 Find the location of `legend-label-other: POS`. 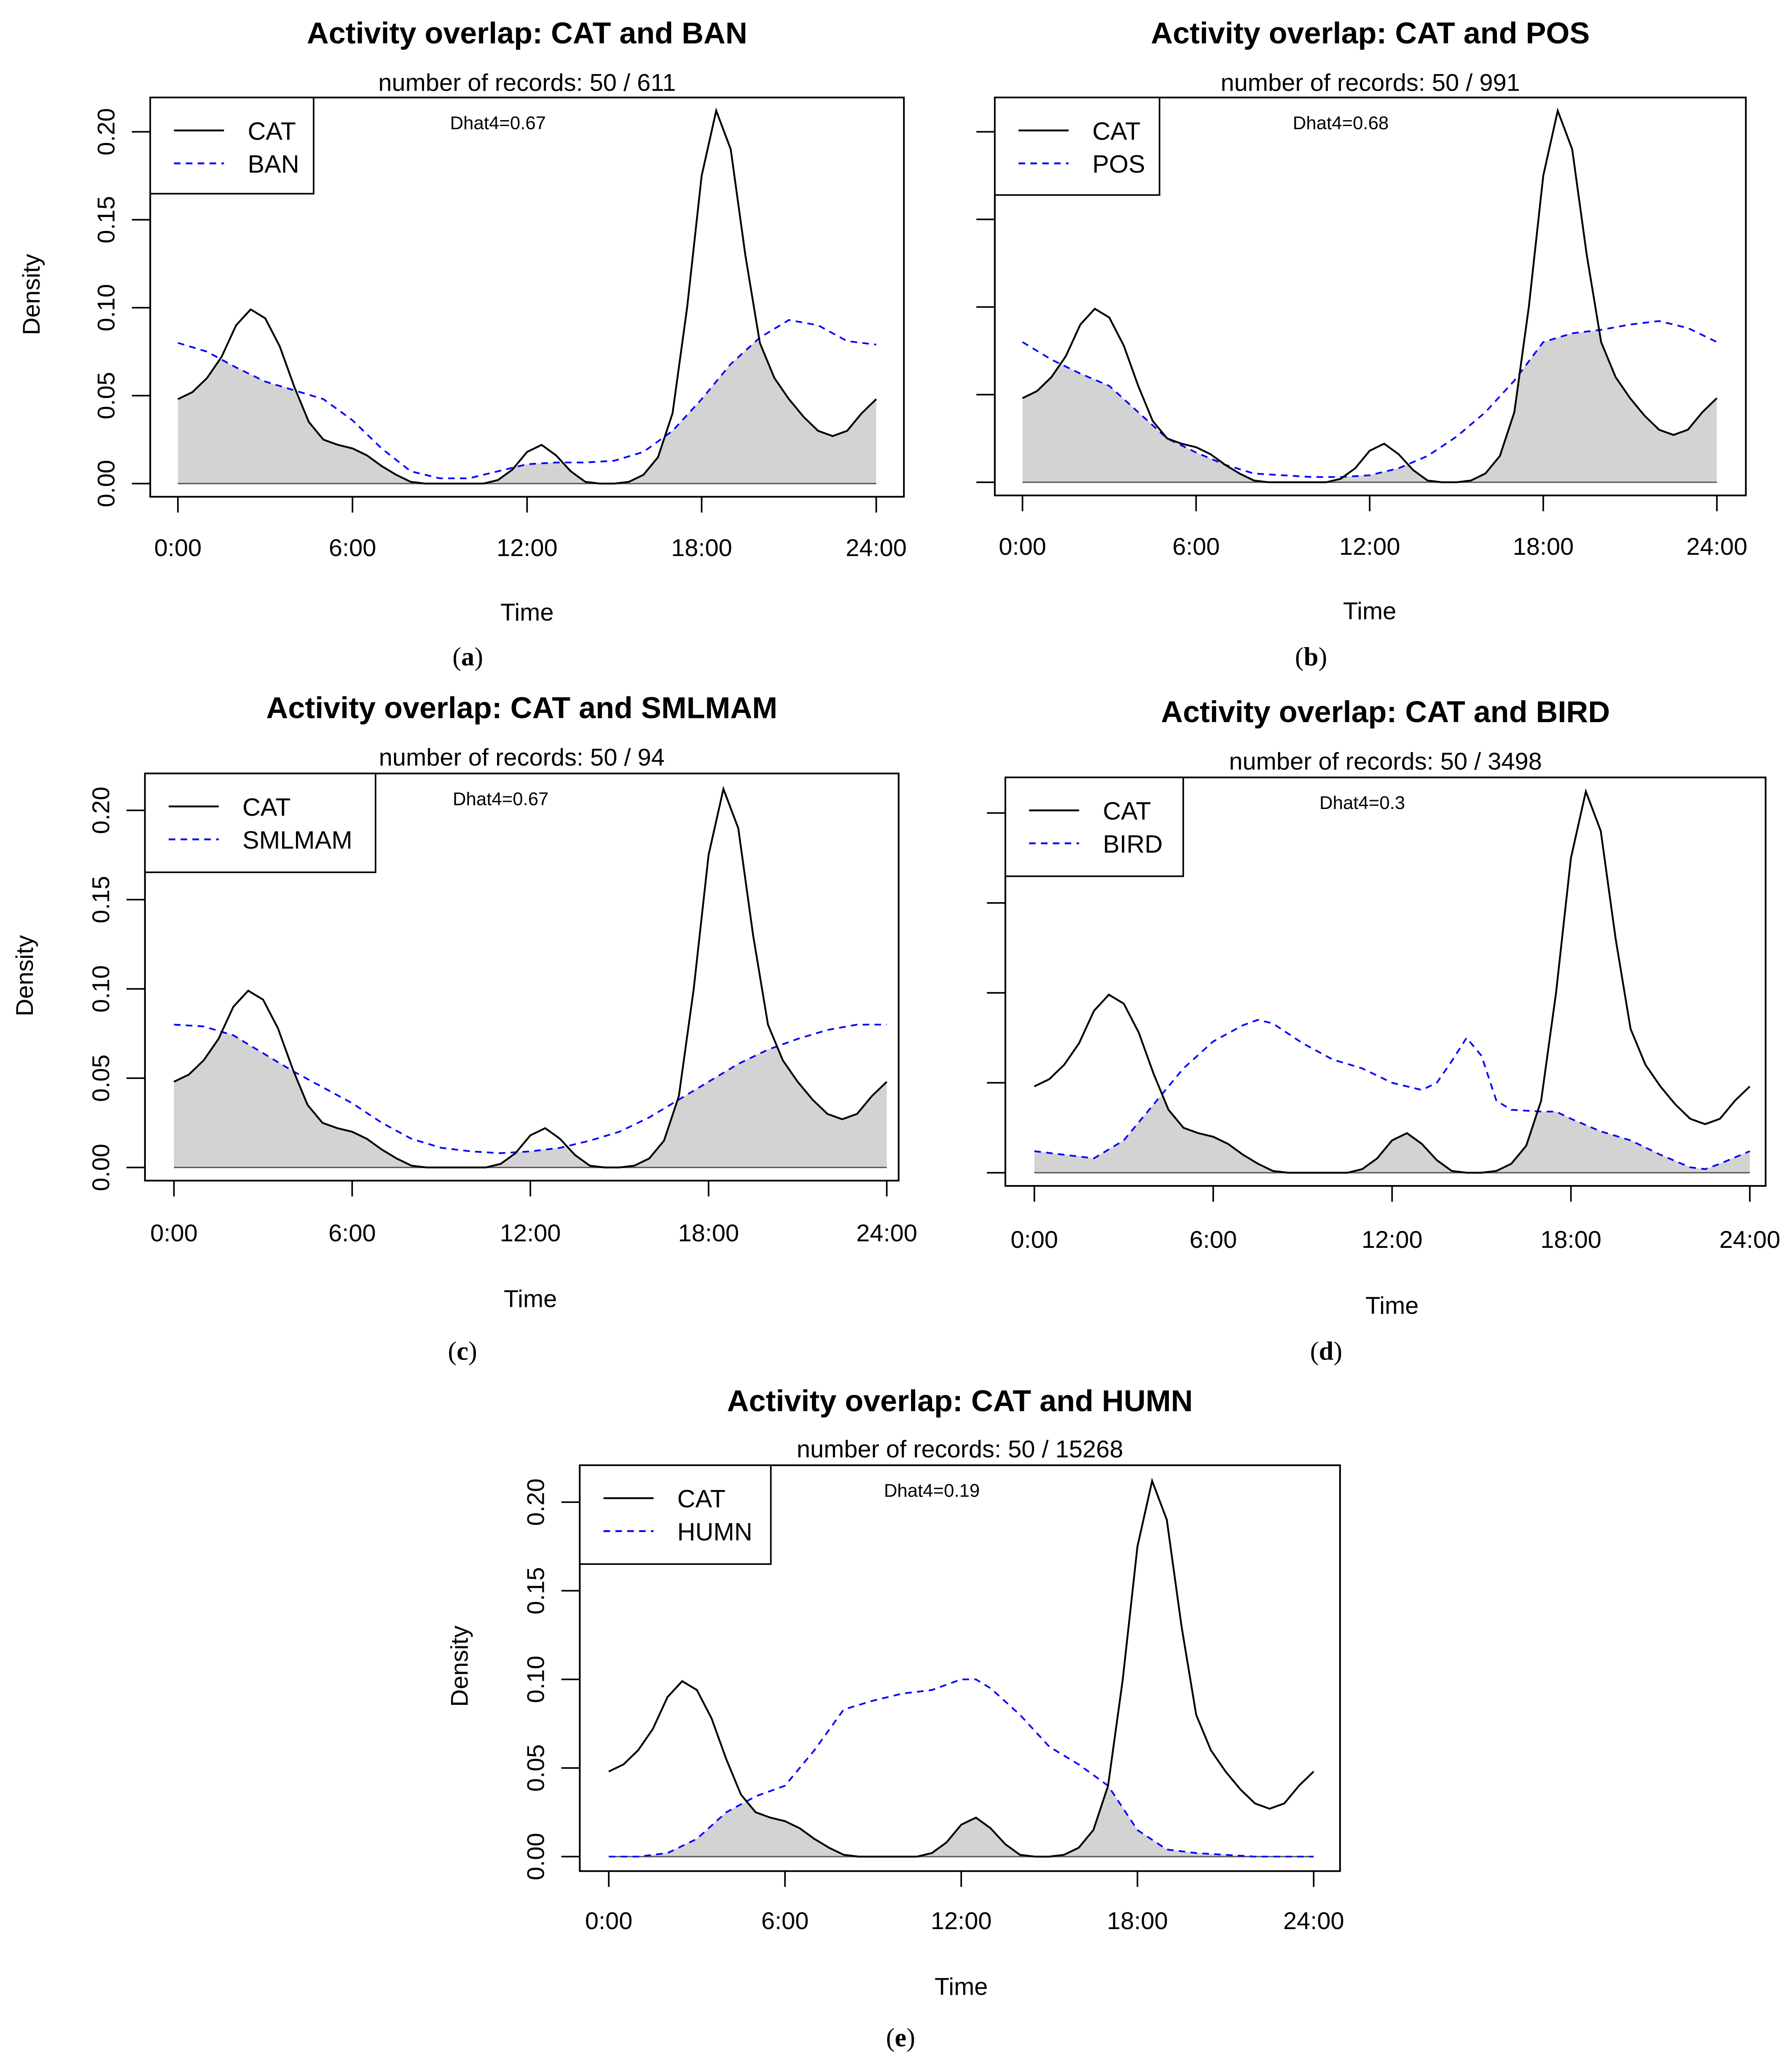

legend-label-other: POS is located at coordinates (1118, 164).